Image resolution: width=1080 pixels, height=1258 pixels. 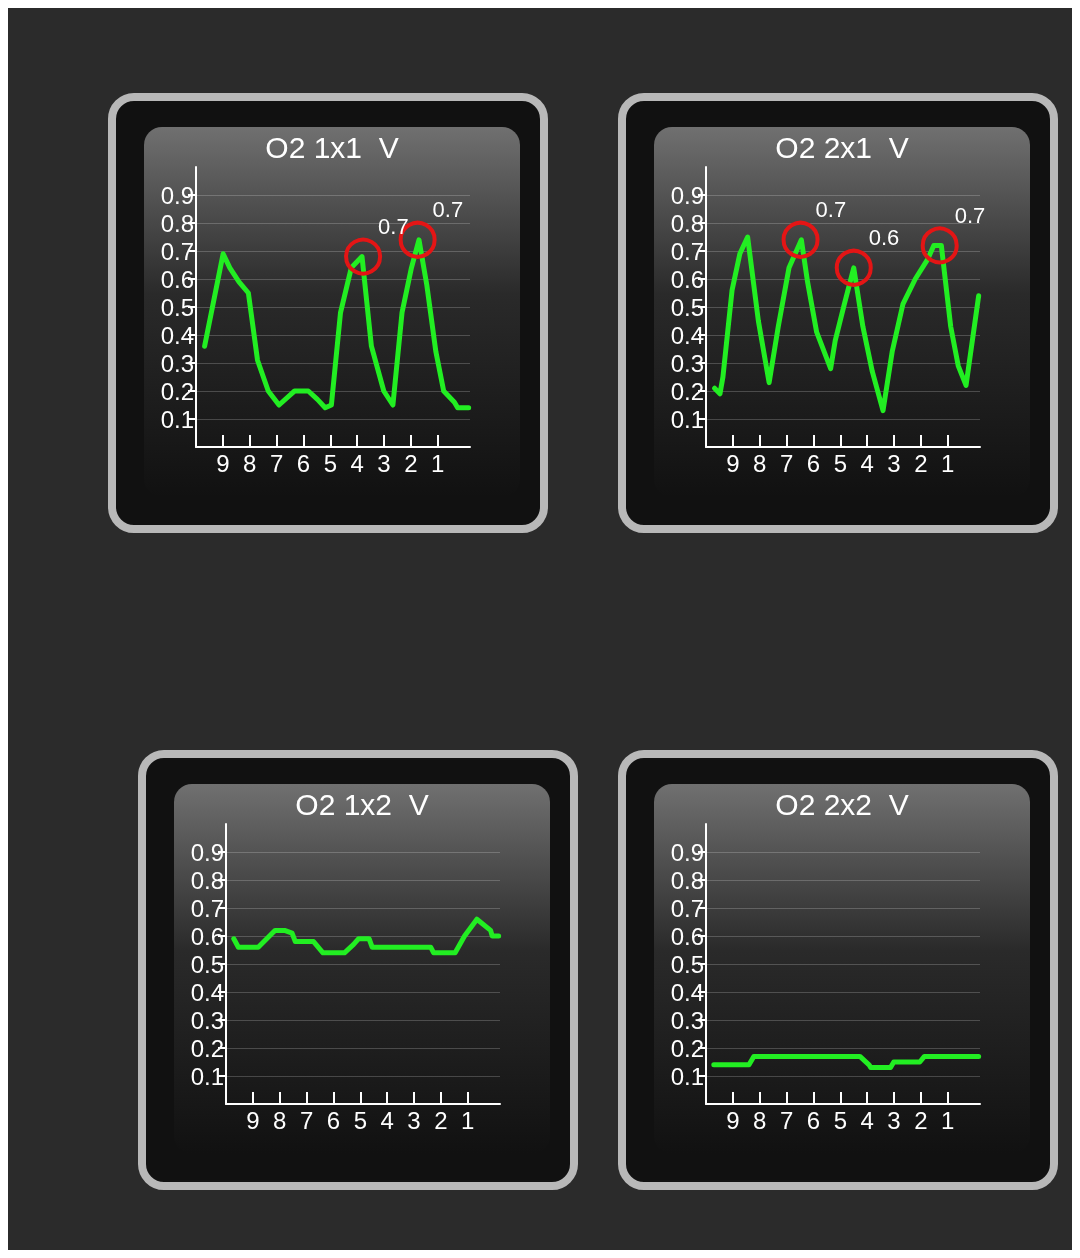 I want to click on chart-title: O2 2x2 V, so click(x=842, y=804).